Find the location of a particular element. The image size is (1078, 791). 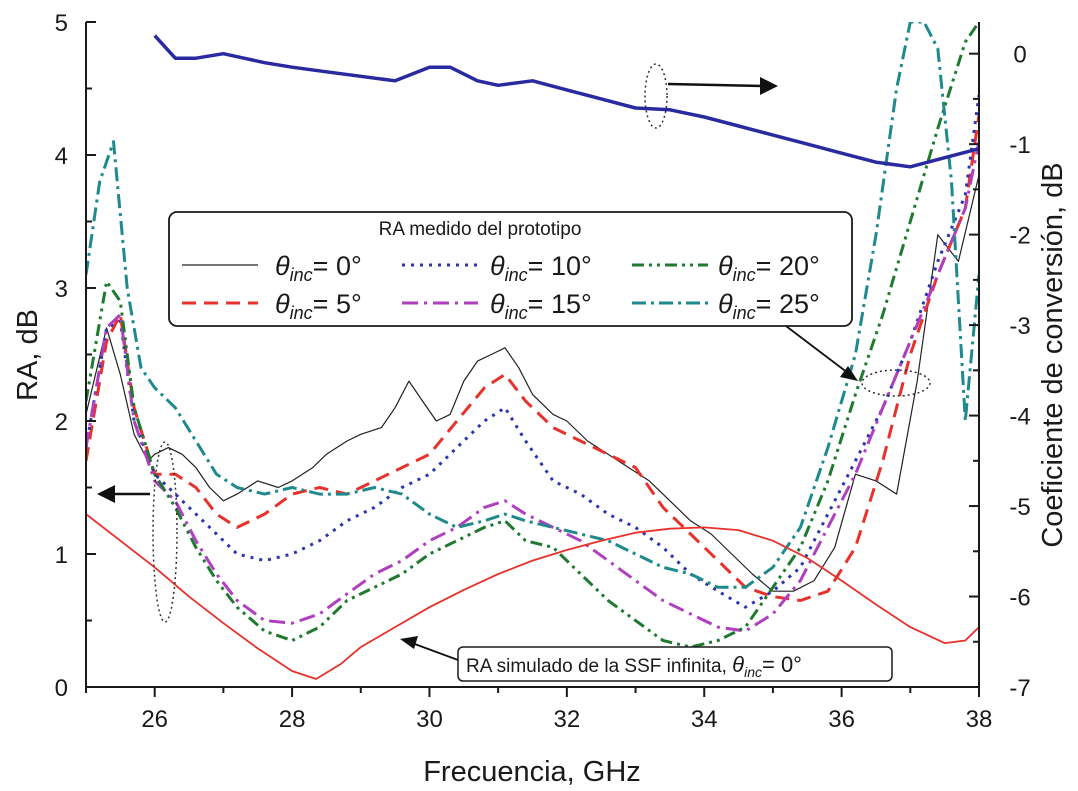

arrow-right-axis is located at coordinates (722, 86).